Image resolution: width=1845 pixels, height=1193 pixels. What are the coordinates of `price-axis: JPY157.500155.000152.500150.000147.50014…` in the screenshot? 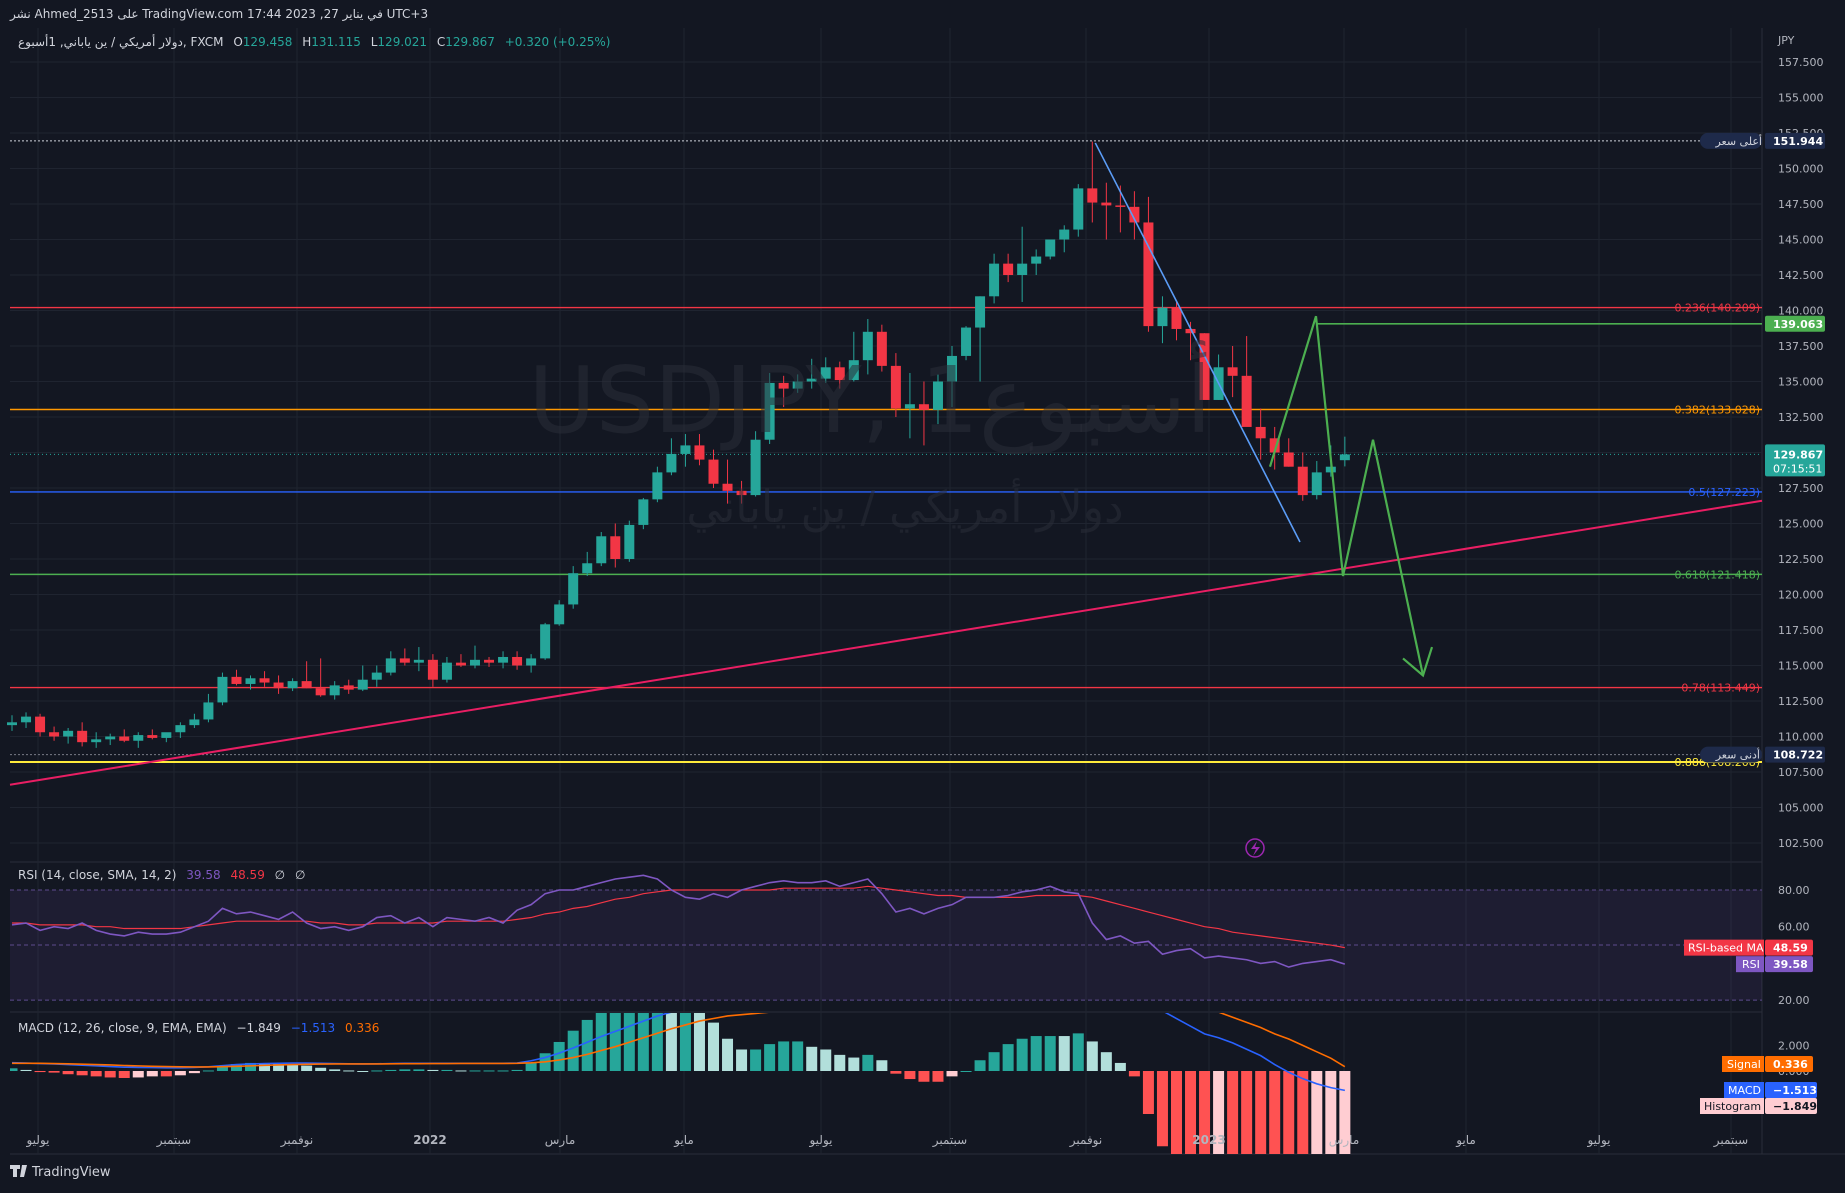 It's located at (1754, 574).